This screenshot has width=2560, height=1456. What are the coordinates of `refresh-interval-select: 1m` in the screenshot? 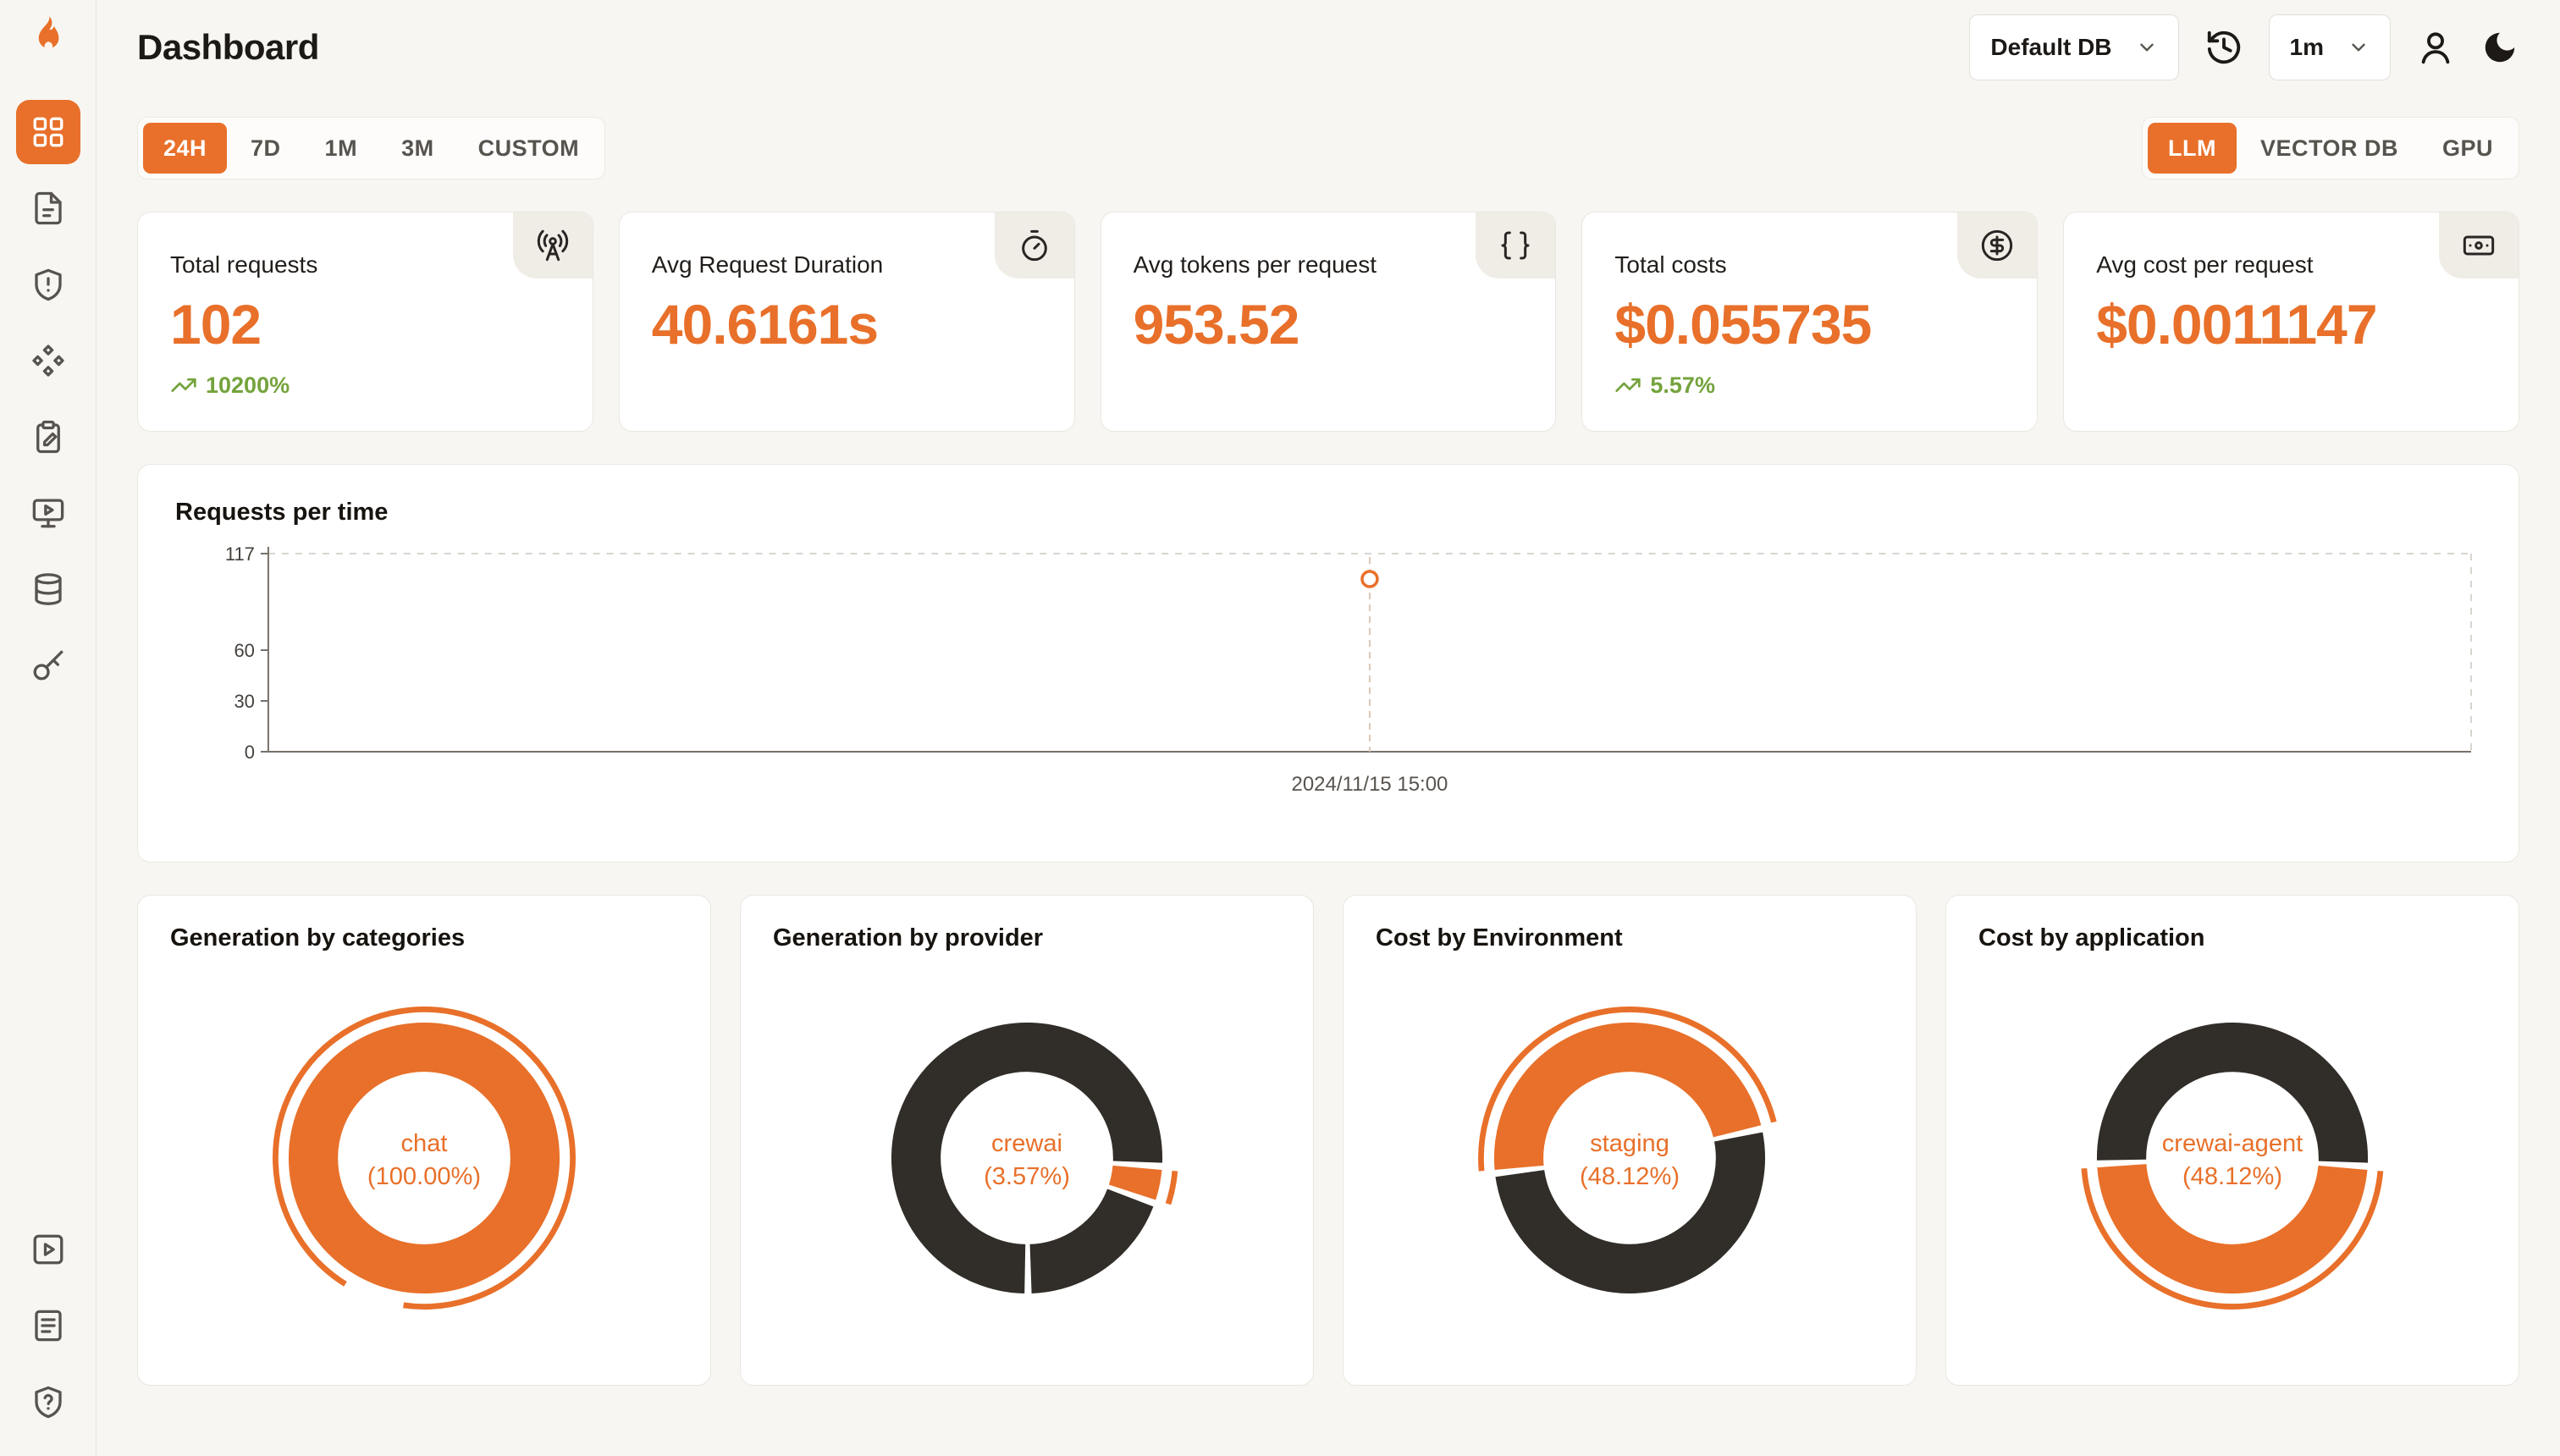 It's located at (2329, 47).